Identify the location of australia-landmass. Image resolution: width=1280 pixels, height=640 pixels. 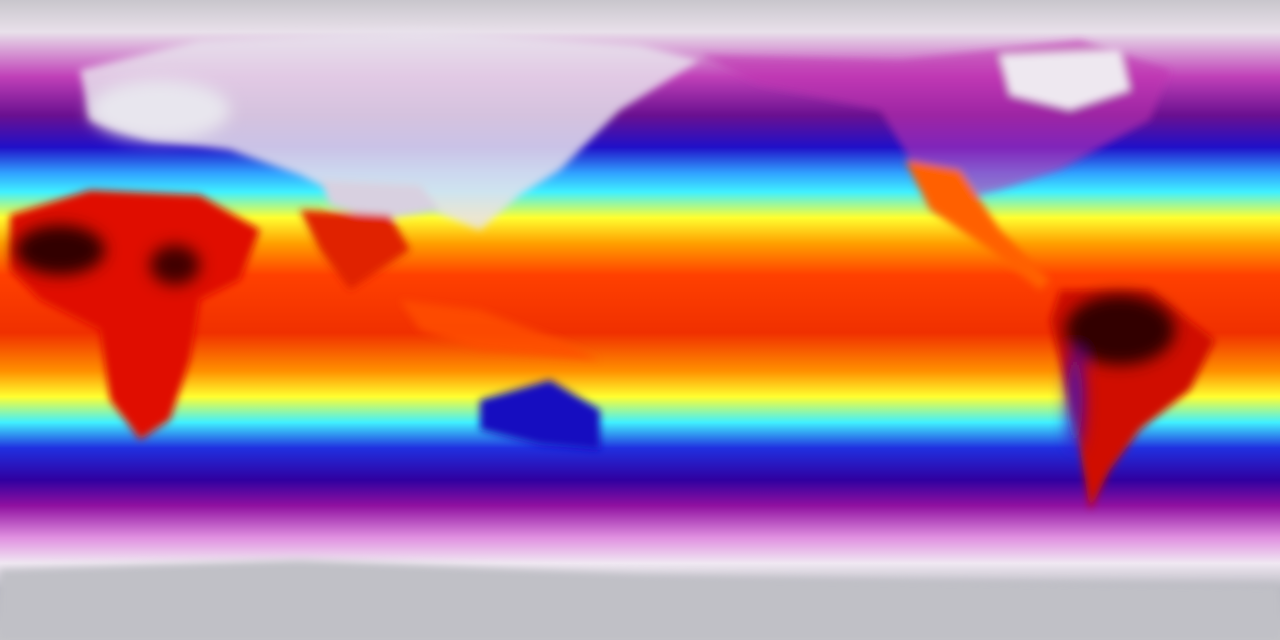
(540, 415).